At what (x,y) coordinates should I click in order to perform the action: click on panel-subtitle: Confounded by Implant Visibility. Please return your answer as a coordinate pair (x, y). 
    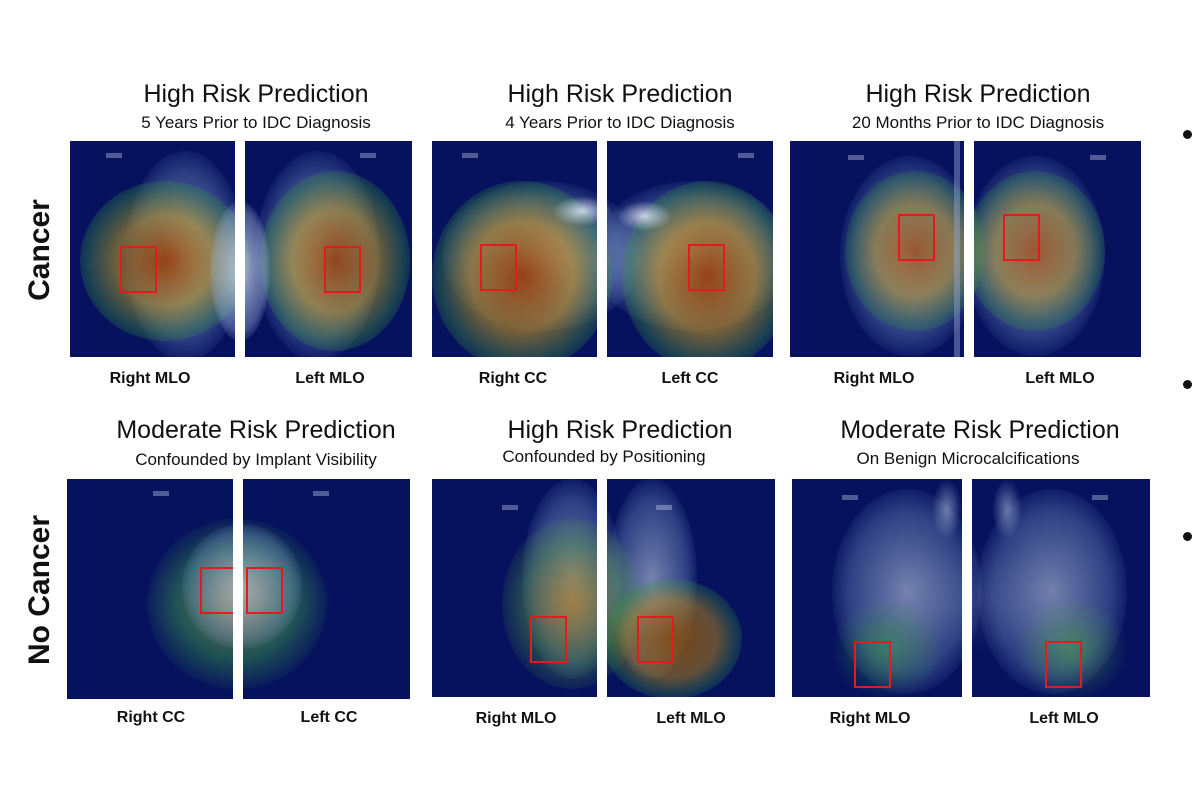
    Looking at the image, I should click on (256, 459).